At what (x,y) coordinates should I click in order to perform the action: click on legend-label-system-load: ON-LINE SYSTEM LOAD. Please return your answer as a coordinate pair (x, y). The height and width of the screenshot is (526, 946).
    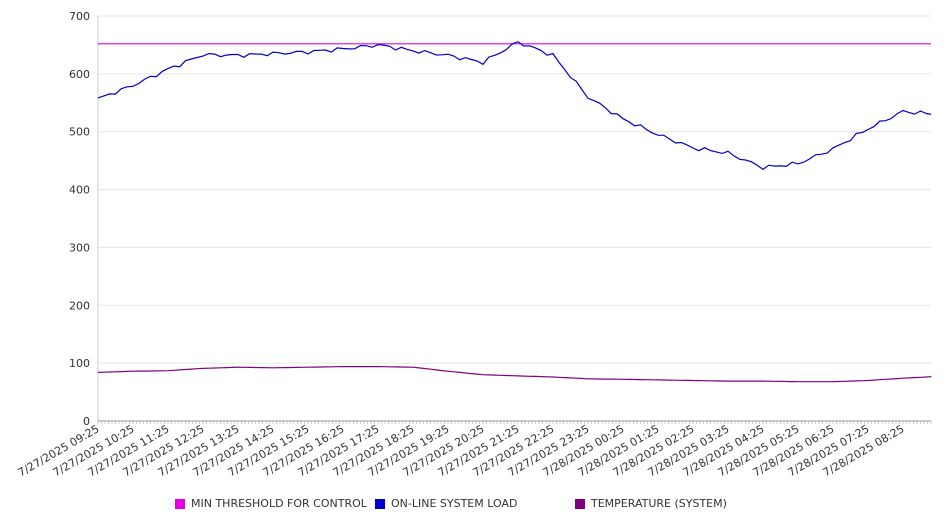
    Looking at the image, I should click on (454, 503).